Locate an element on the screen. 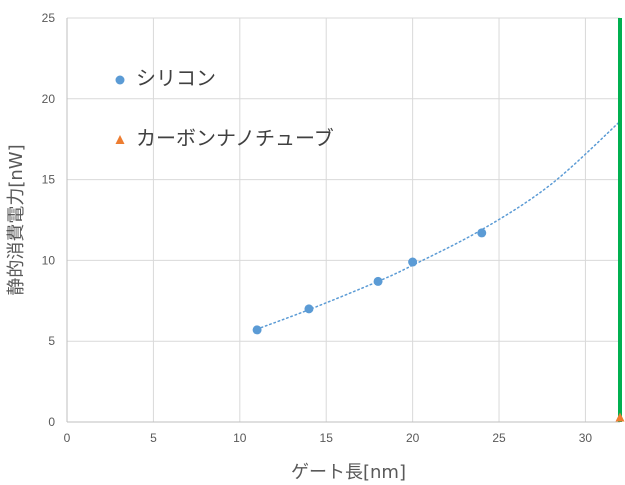 The image size is (625, 485). x-tick-label: 5 is located at coordinates (153, 438).